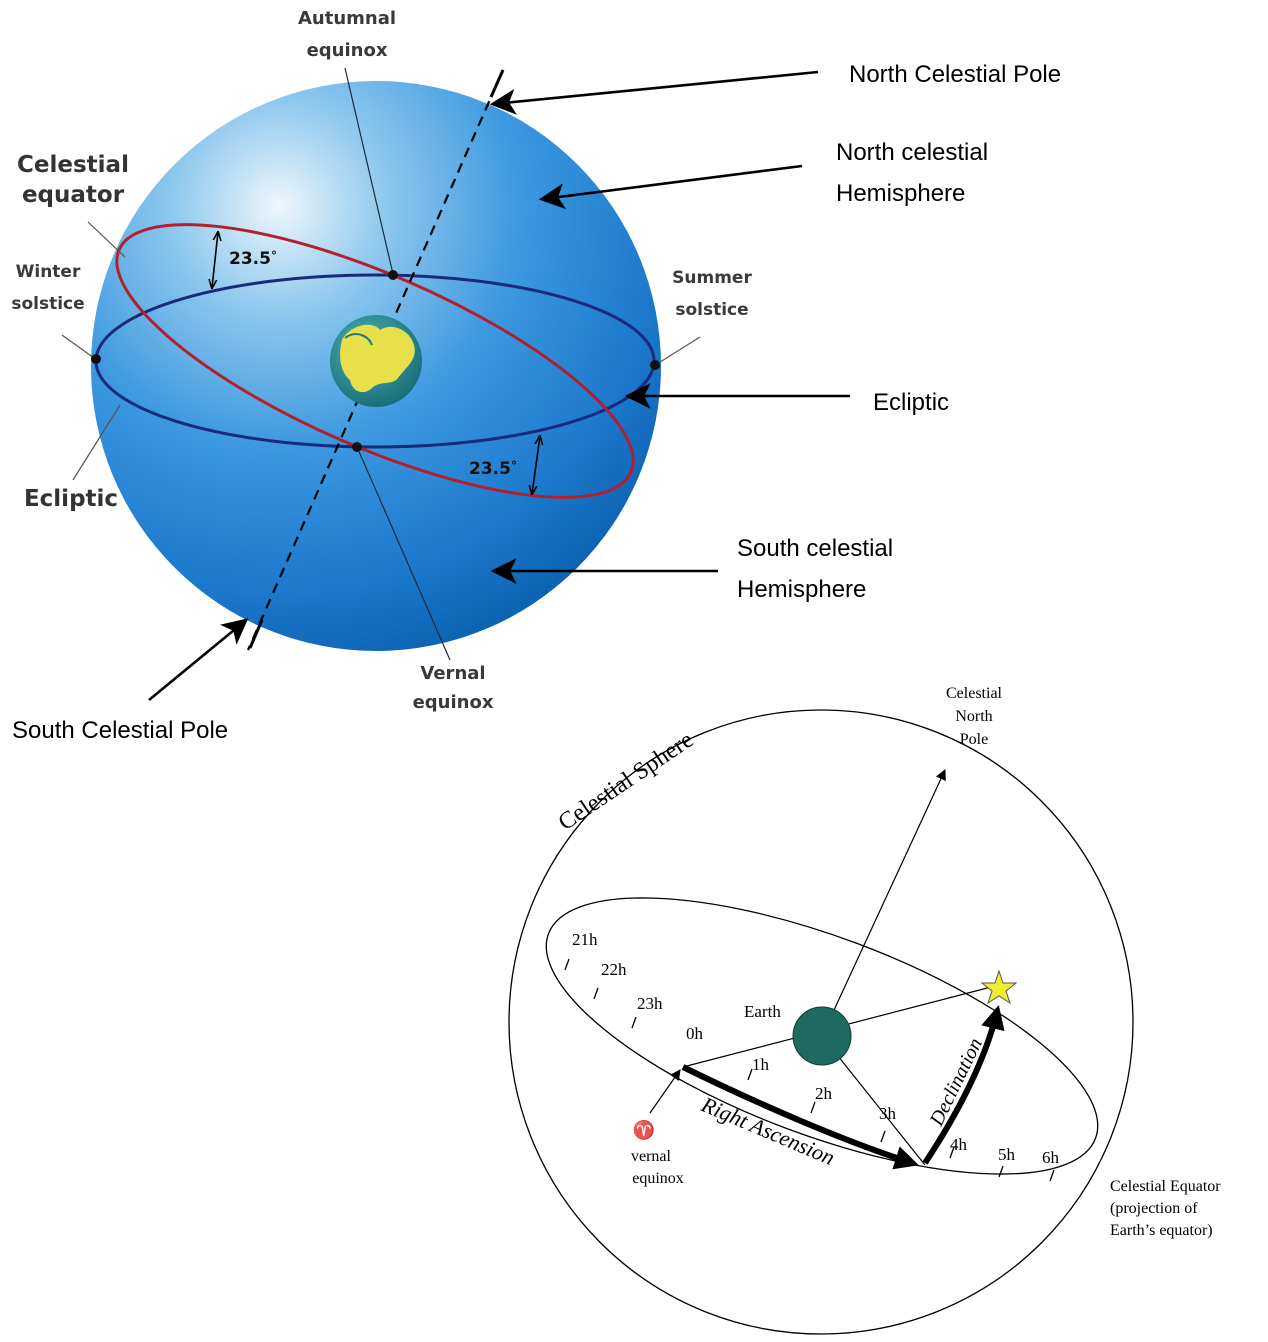 The height and width of the screenshot is (1342, 1268). What do you see at coordinates (900, 193) in the screenshot?
I see `north-hemisphere-callout-2: Hemisphere` at bounding box center [900, 193].